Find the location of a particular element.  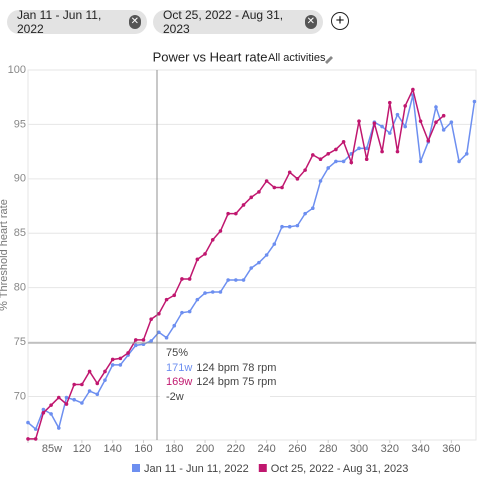

y-tick-label: 80 is located at coordinates (20, 288).